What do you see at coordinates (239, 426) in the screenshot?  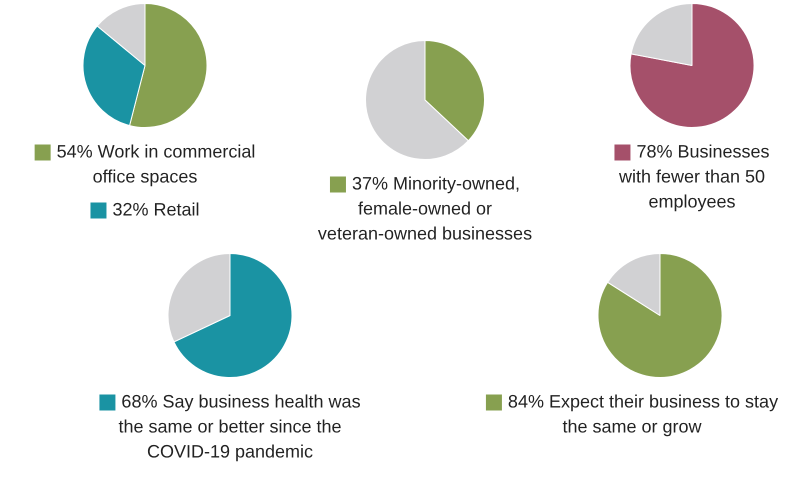 I see `legend-label: 68% Say business health was the same or better since the COVID-19 pandemic` at bounding box center [239, 426].